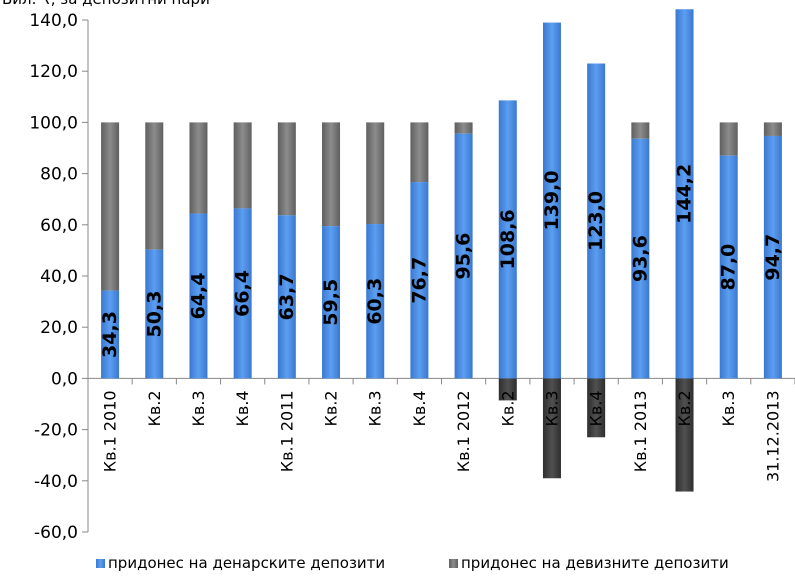  I want to click on y-tick-label: -60,0, so click(56, 533).